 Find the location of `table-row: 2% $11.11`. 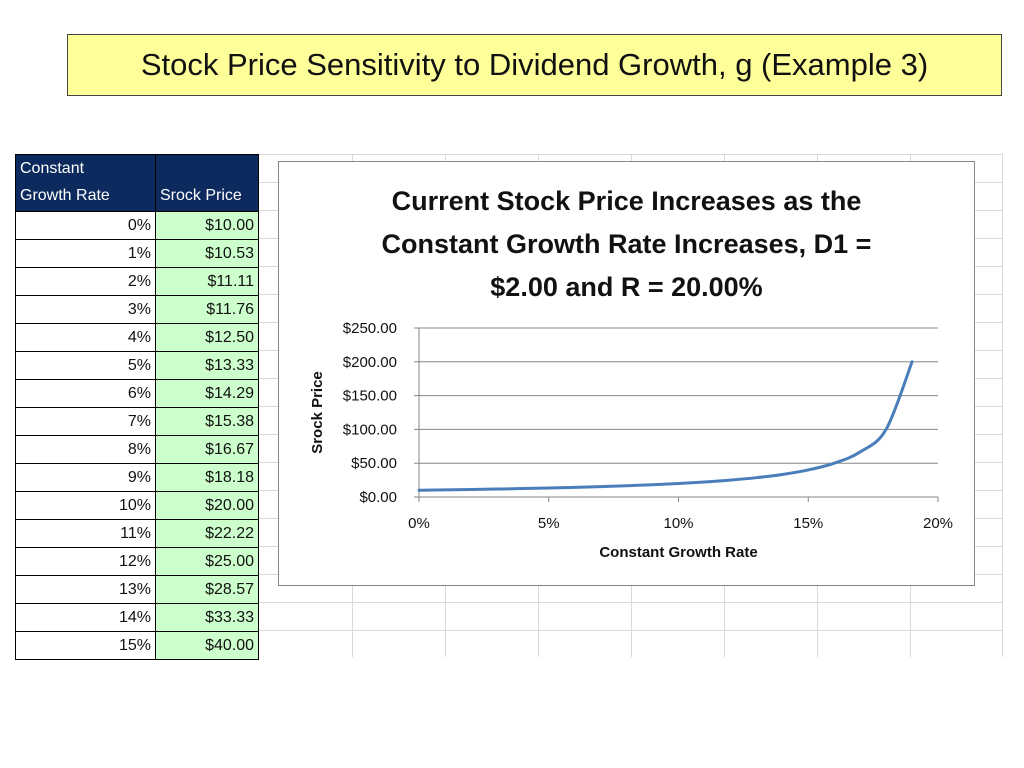

table-row: 2% $11.11 is located at coordinates (137, 281).